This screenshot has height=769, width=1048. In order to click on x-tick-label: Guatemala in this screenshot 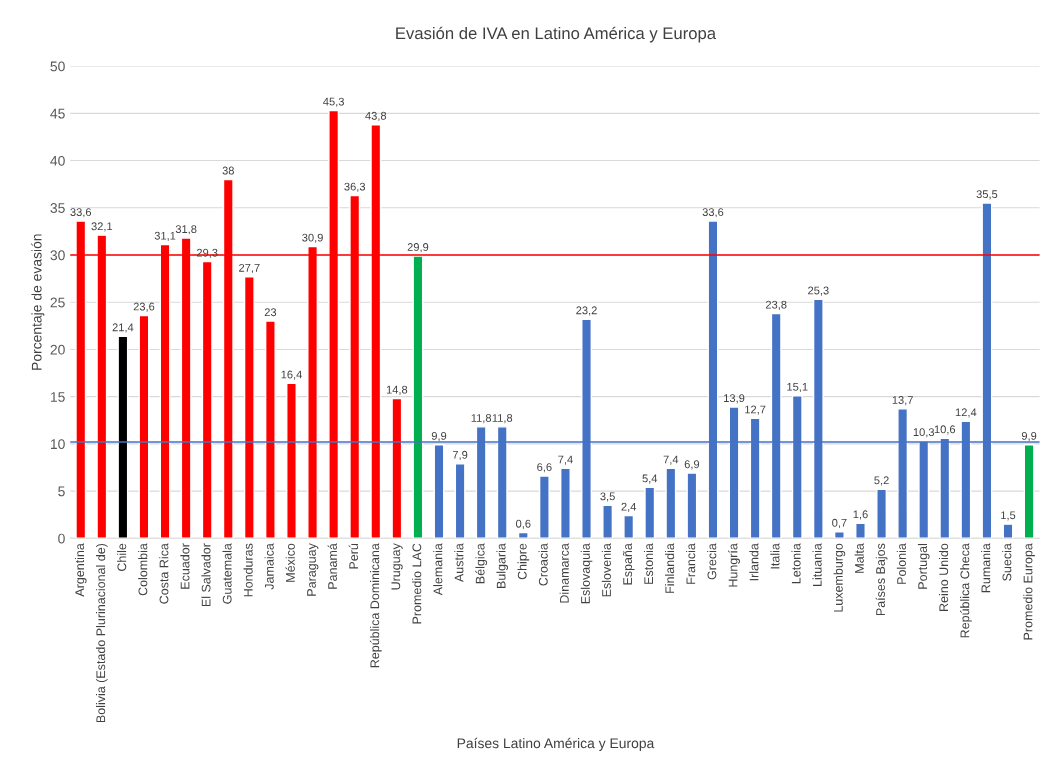, I will do `click(227, 573)`.